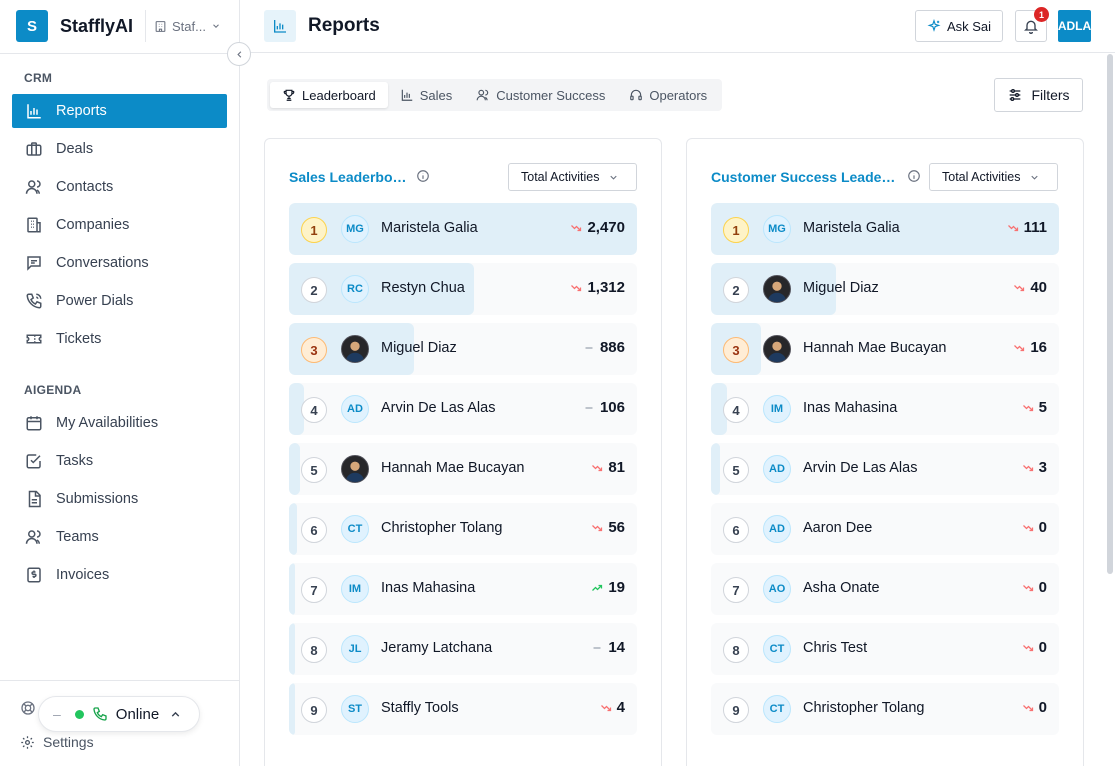  I want to click on page-title: Reports, so click(344, 25).